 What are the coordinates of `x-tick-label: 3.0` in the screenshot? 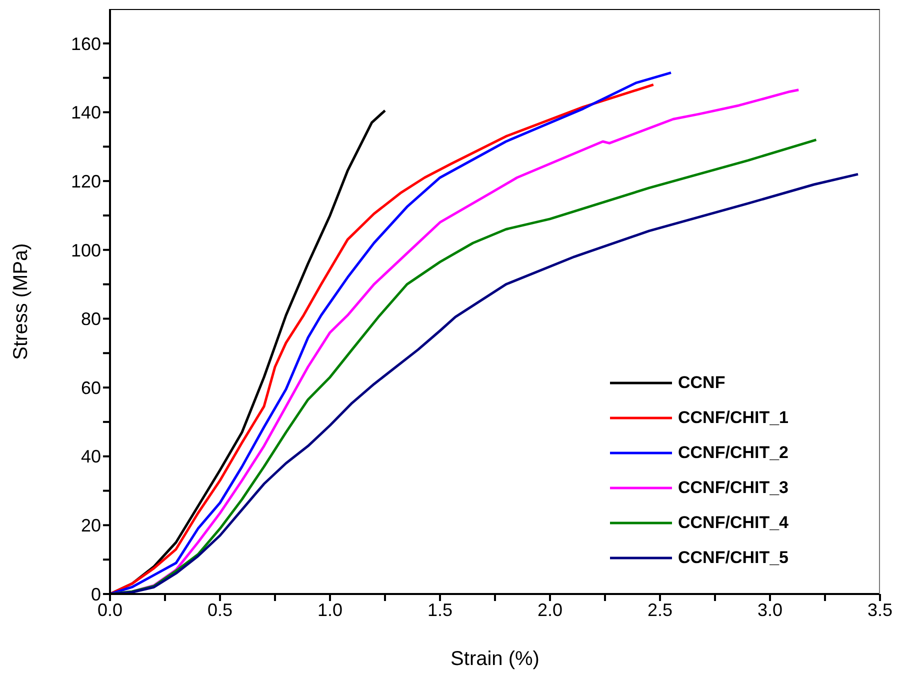 It's located at (770, 610).